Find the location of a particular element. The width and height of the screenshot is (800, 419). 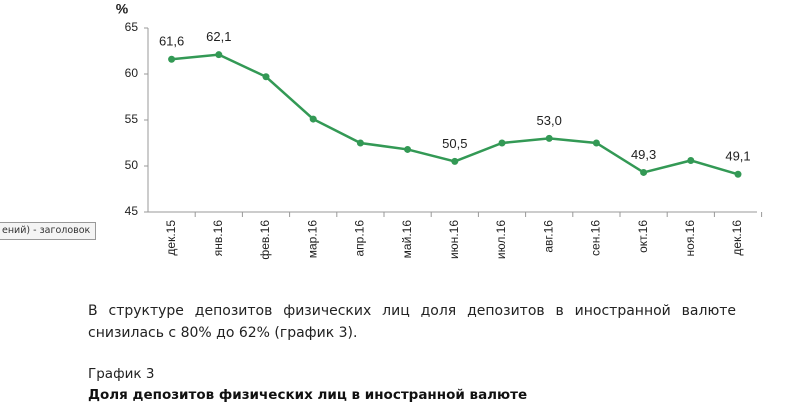

x-tick-label: июл.16 is located at coordinates (501, 239).